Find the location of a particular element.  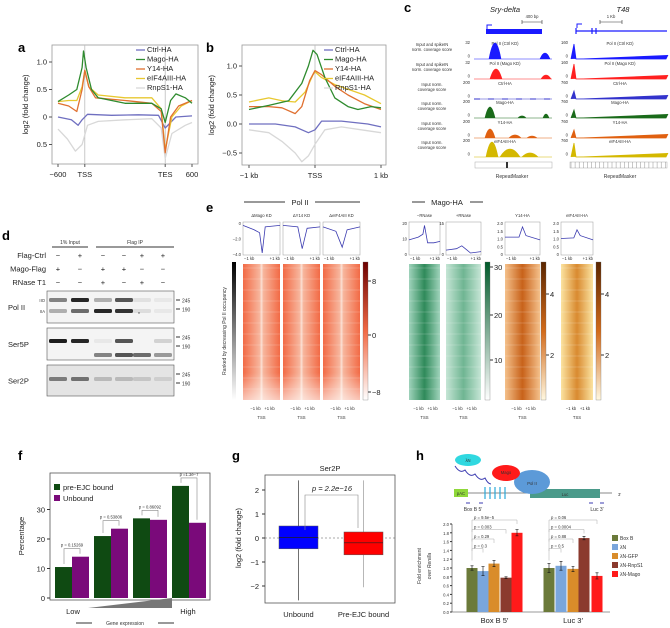

legend-label: eIF4AIII-HA is located at coordinates (166, 78).